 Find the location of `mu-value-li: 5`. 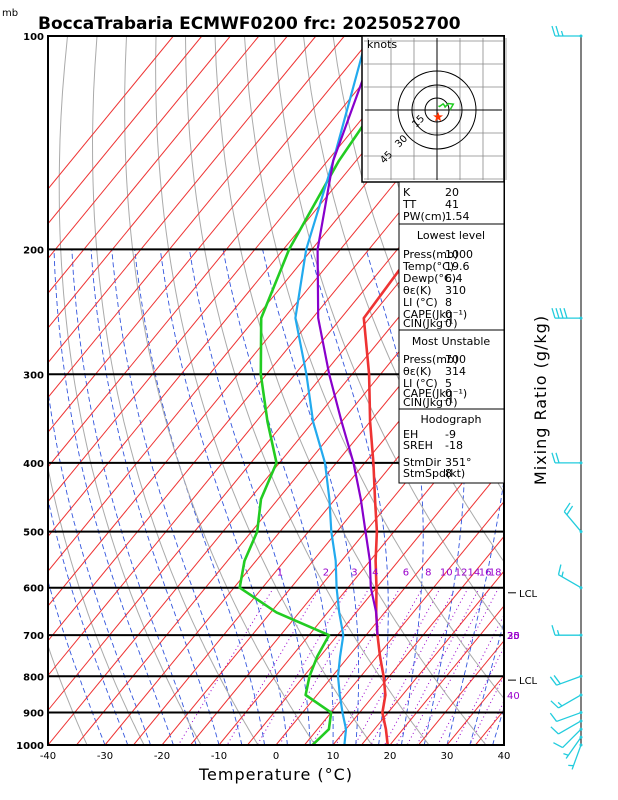

mu-value-li: 5 is located at coordinates (448, 383).